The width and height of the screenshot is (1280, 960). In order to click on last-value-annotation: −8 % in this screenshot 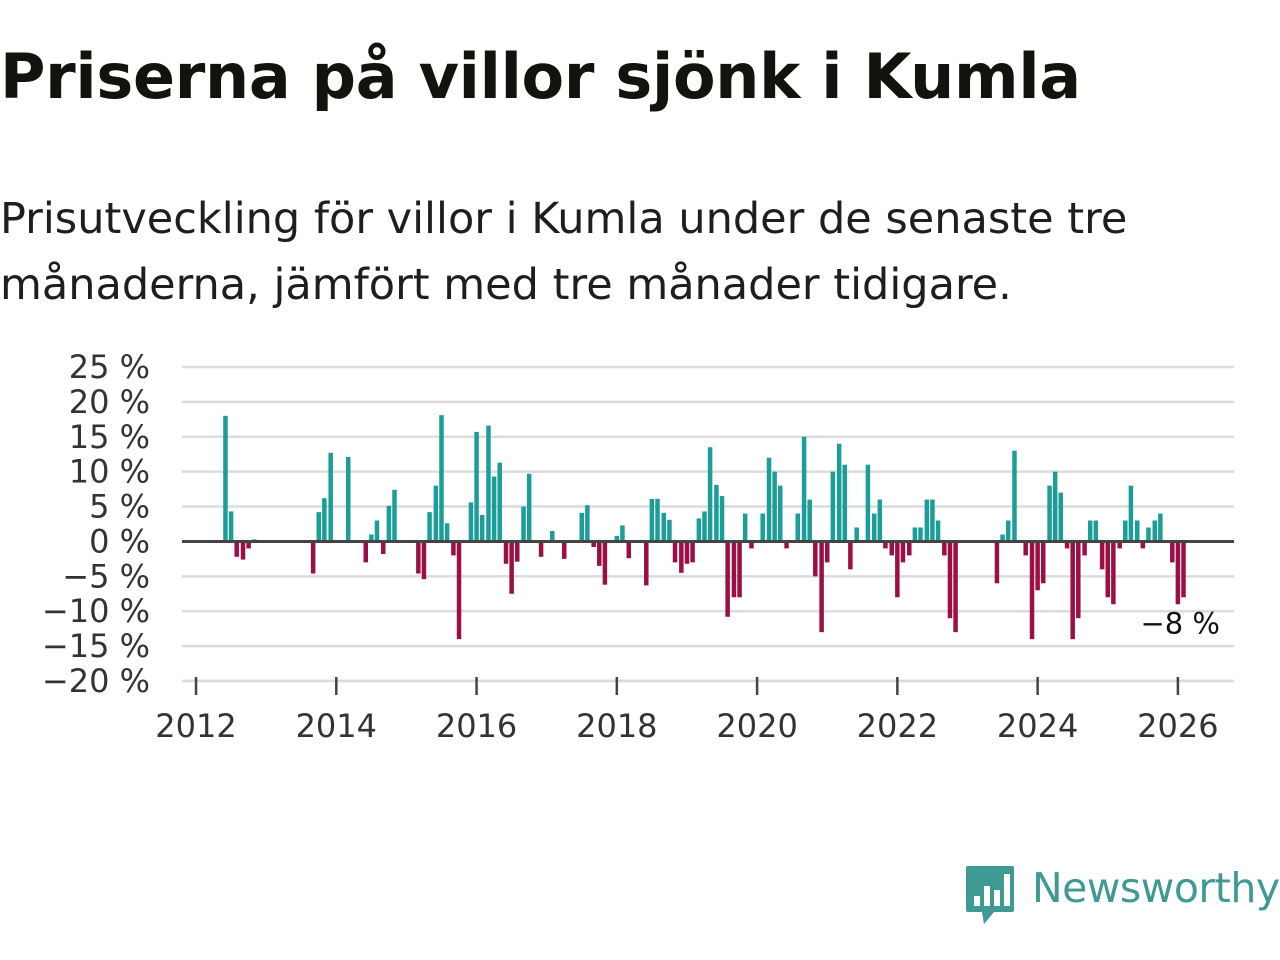, I will do `click(1180, 623)`.